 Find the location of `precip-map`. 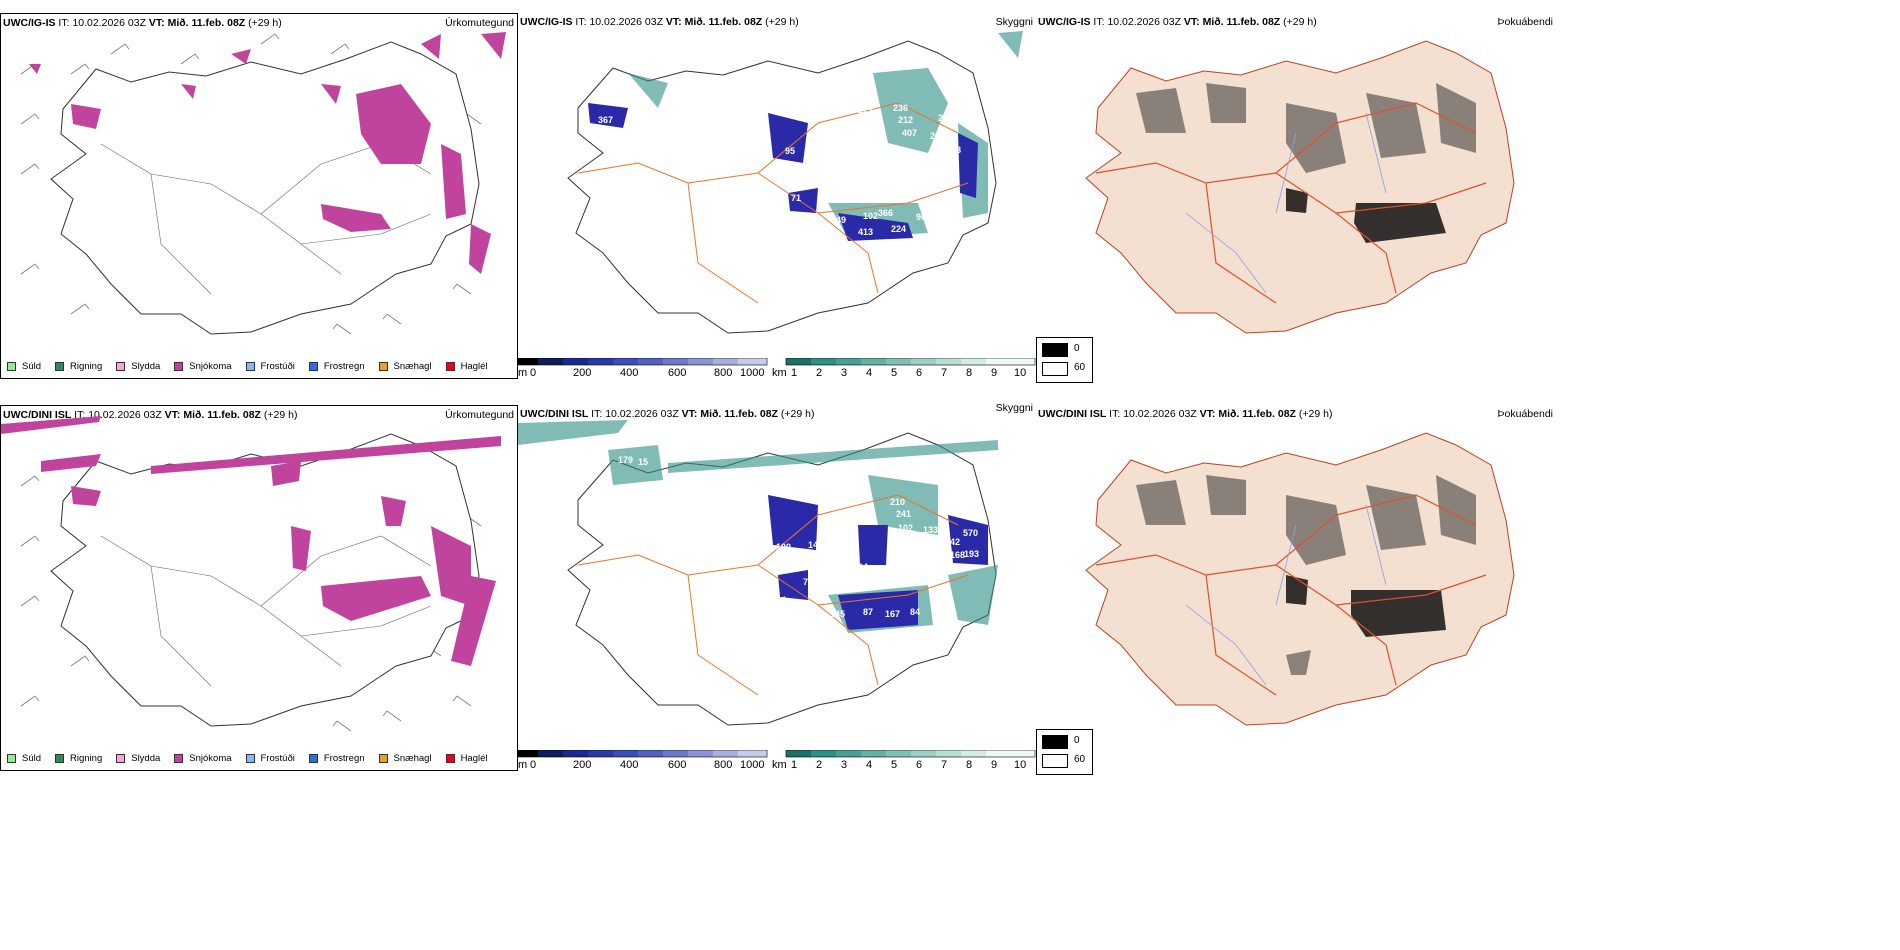

precip-map is located at coordinates (251, 574).